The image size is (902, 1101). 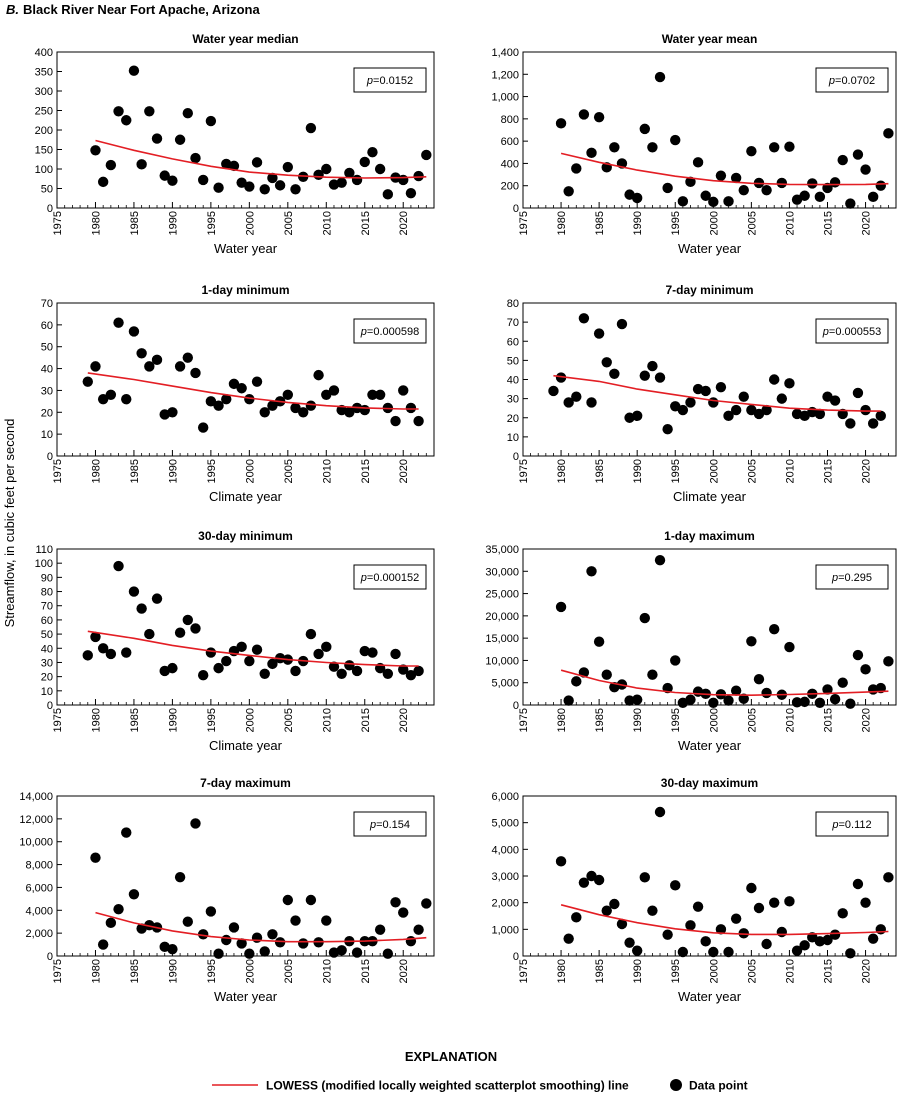 What do you see at coordinates (389, 578) in the screenshot?
I see `p-value-text: p=0.000152` at bounding box center [389, 578].